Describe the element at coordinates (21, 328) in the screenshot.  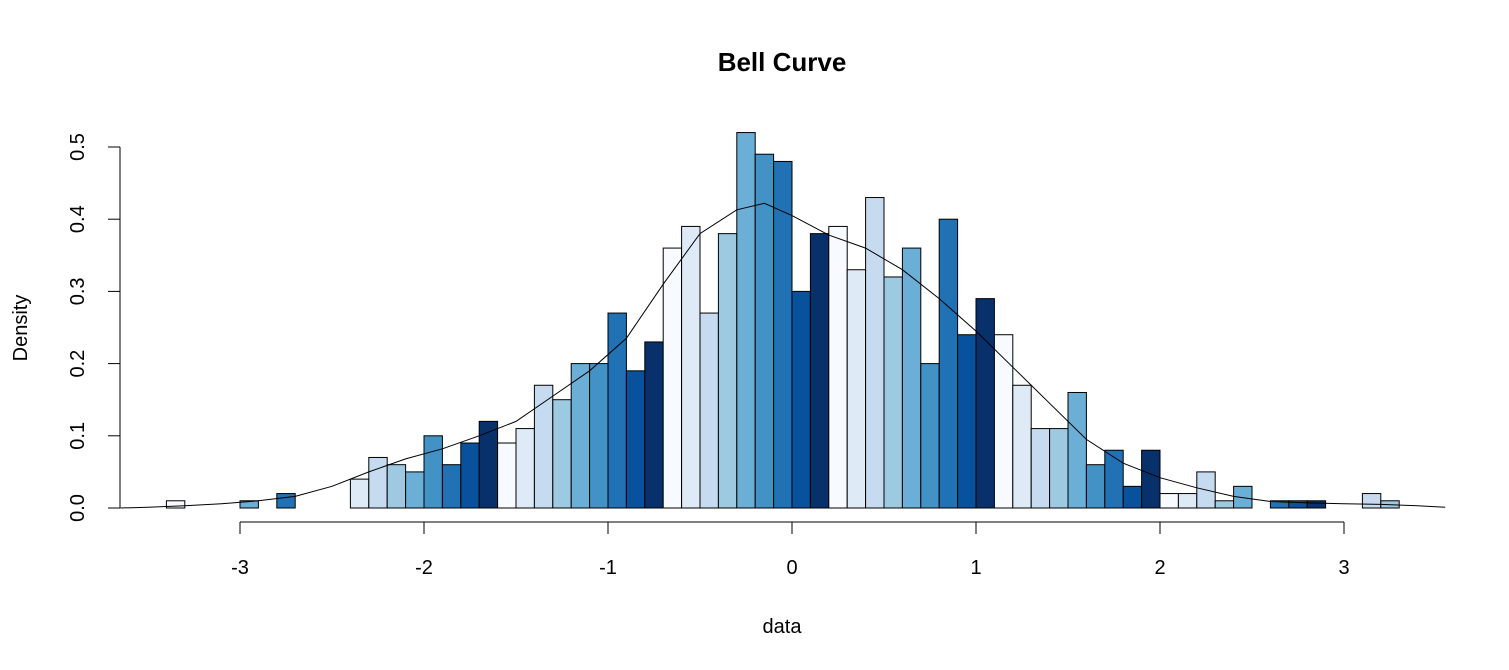
I see `y-axis-label: Density` at that location.